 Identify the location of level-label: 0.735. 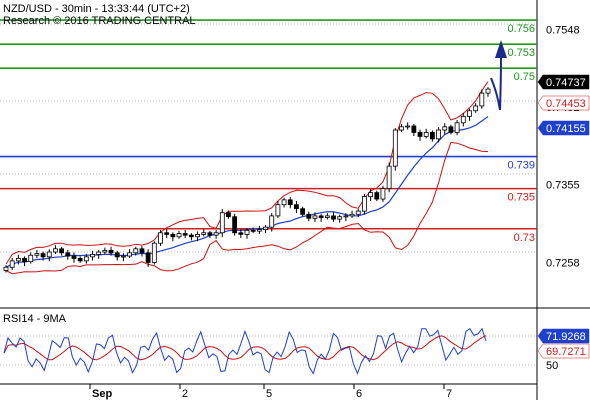
(521, 198).